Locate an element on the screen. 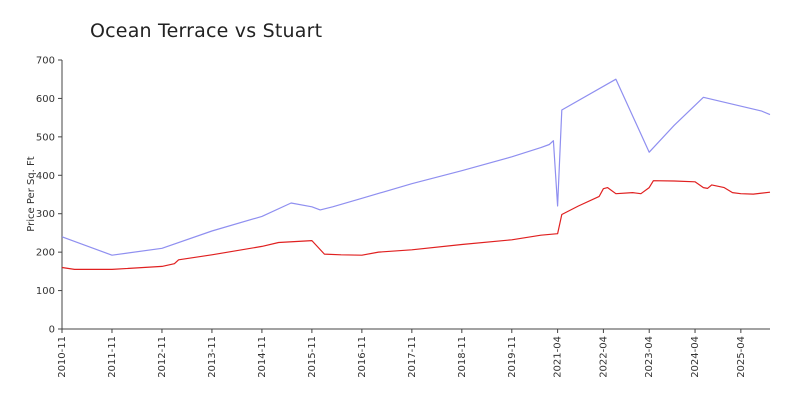 The width and height of the screenshot is (800, 400). y-axis-label: Price Per Sq. Ft is located at coordinates (31, 193).